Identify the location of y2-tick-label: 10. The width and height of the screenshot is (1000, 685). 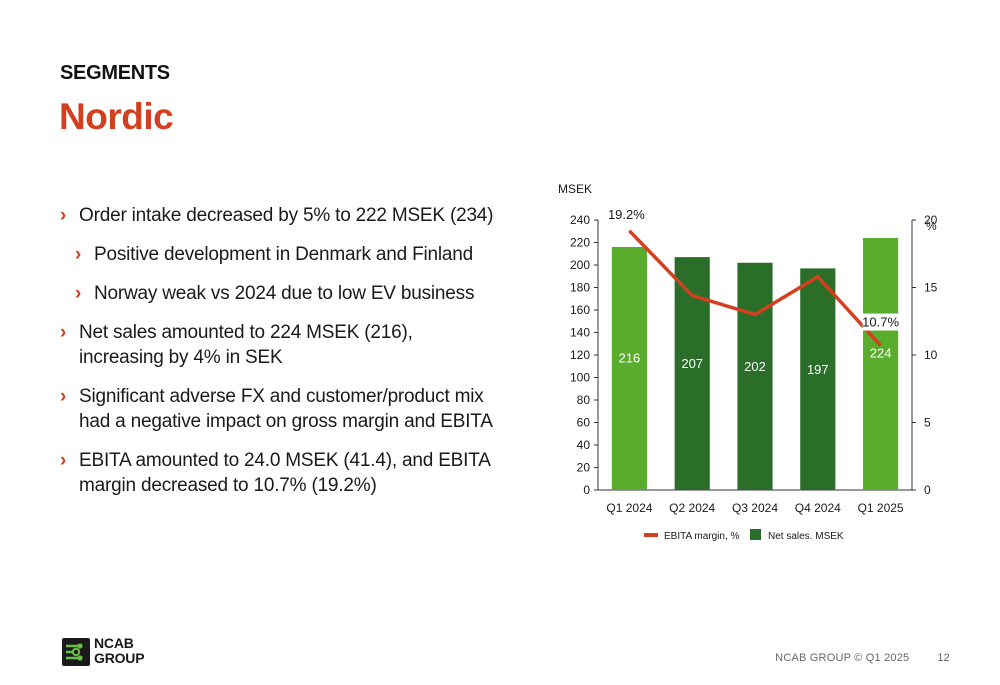
(931, 355).